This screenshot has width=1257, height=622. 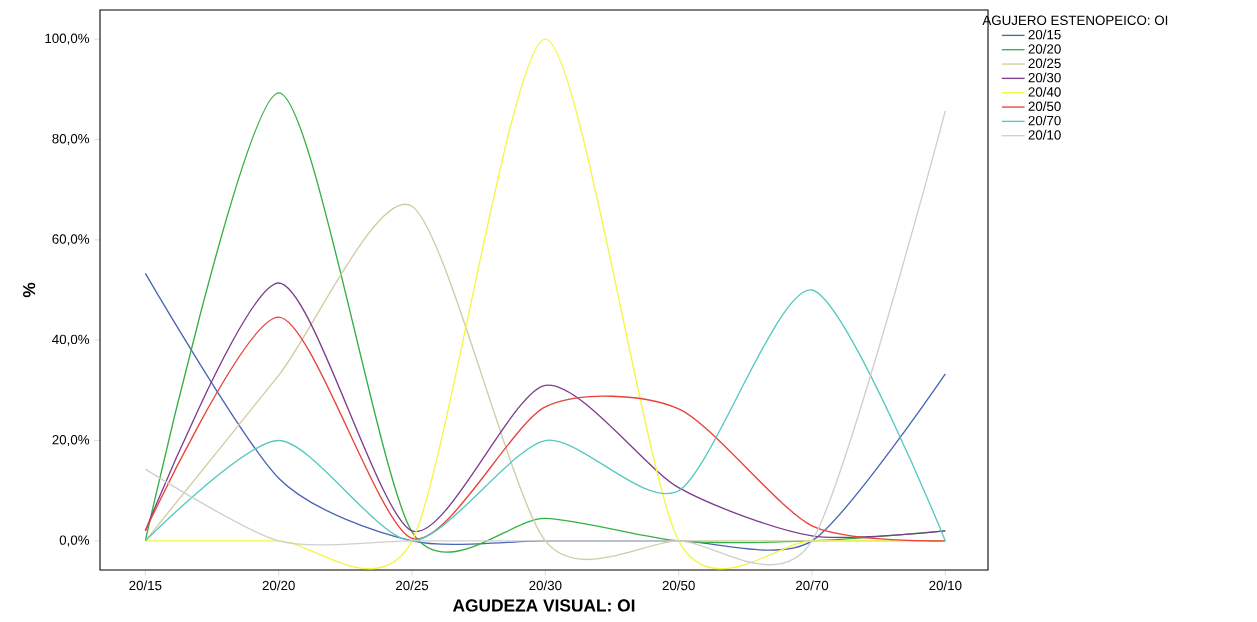 I want to click on legend-label: 20/70, so click(x=1044, y=120).